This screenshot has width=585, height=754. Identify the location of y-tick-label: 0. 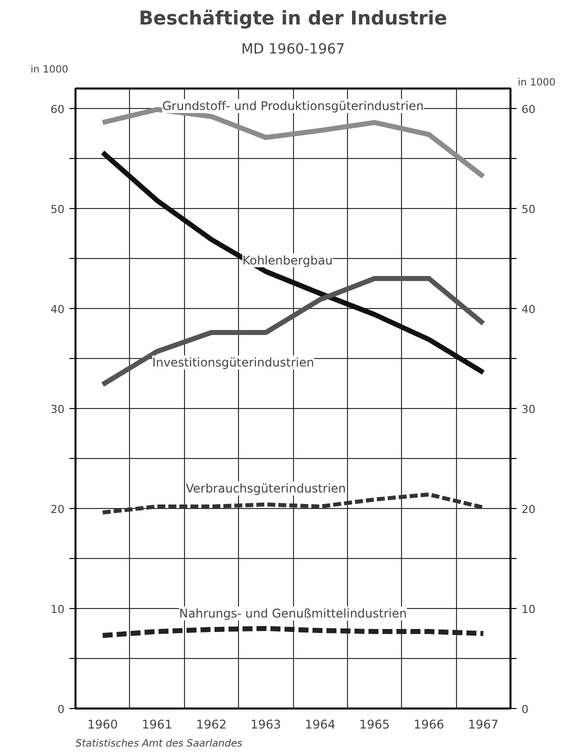
(61, 709).